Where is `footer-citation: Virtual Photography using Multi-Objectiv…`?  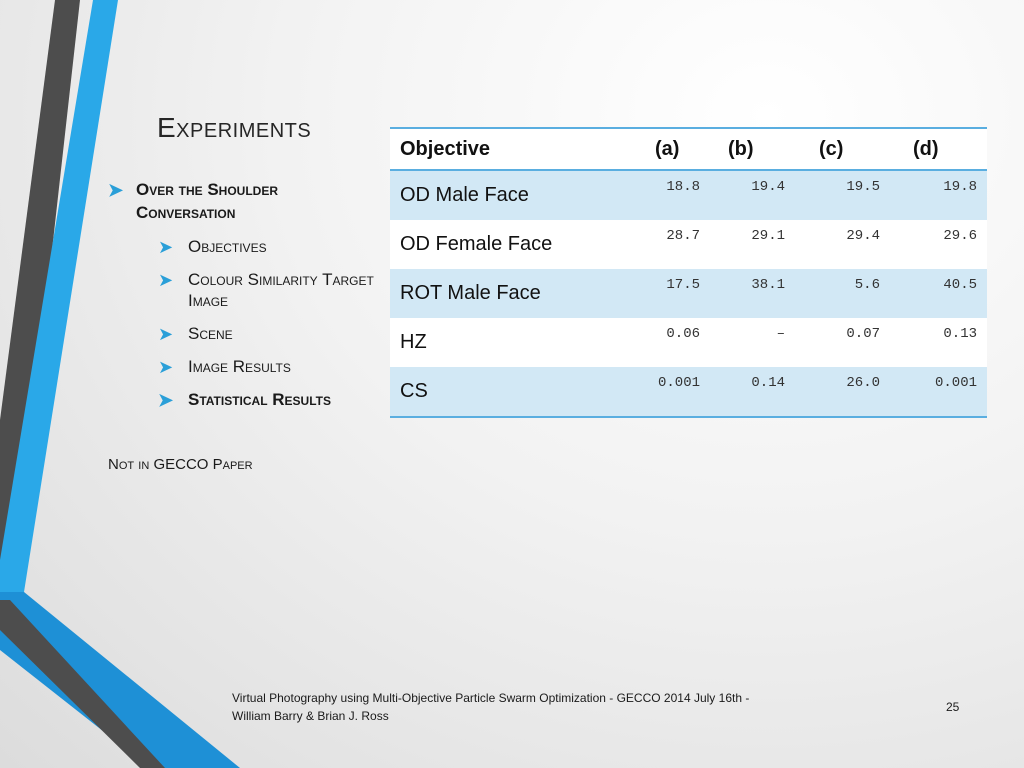 footer-citation: Virtual Photography using Multi-Objectiv… is located at coordinates (532, 707).